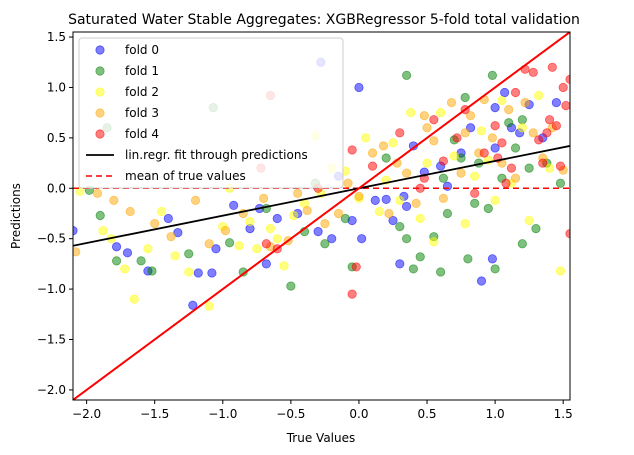 The height and width of the screenshot is (455, 634). Describe the element at coordinates (142, 71) in the screenshot. I see `legend-label: fold 1` at that location.